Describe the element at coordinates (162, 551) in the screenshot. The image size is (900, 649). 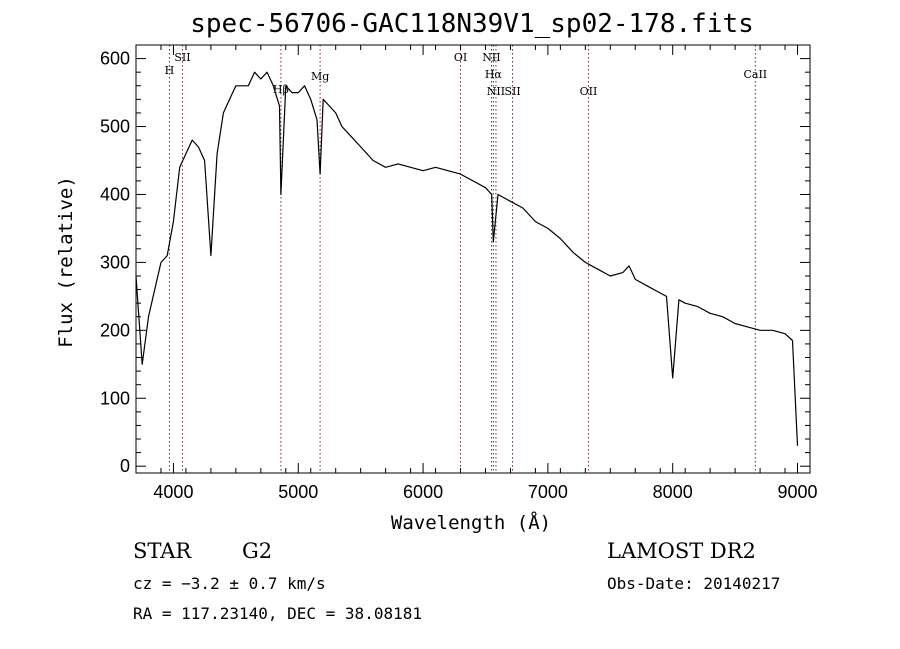
I see `object-class: STAR` at that location.